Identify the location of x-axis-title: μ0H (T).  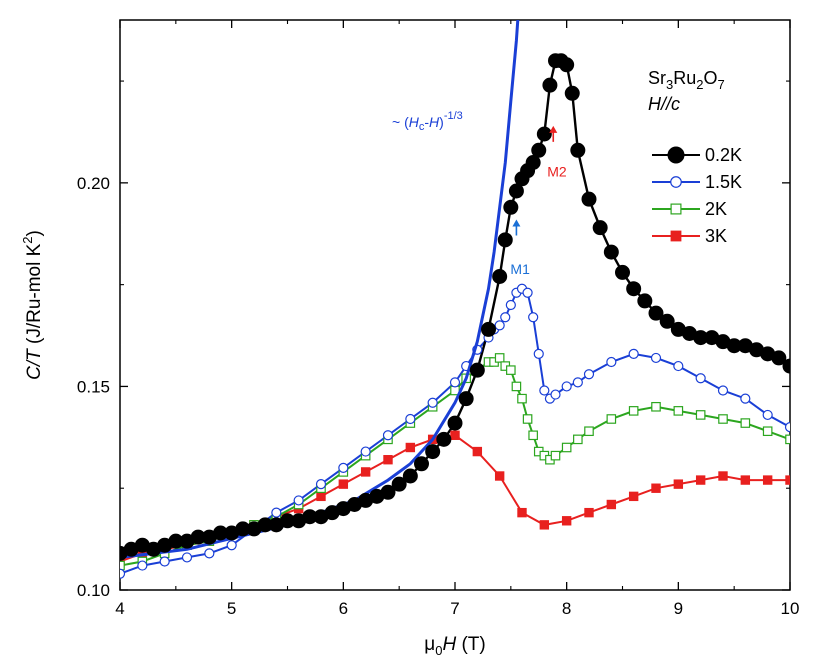
(454, 646).